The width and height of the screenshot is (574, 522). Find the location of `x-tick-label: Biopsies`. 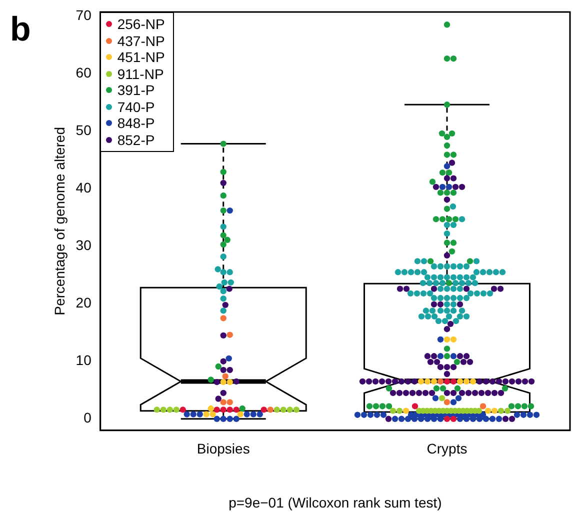

x-tick-label: Biopsies is located at coordinates (223, 448).